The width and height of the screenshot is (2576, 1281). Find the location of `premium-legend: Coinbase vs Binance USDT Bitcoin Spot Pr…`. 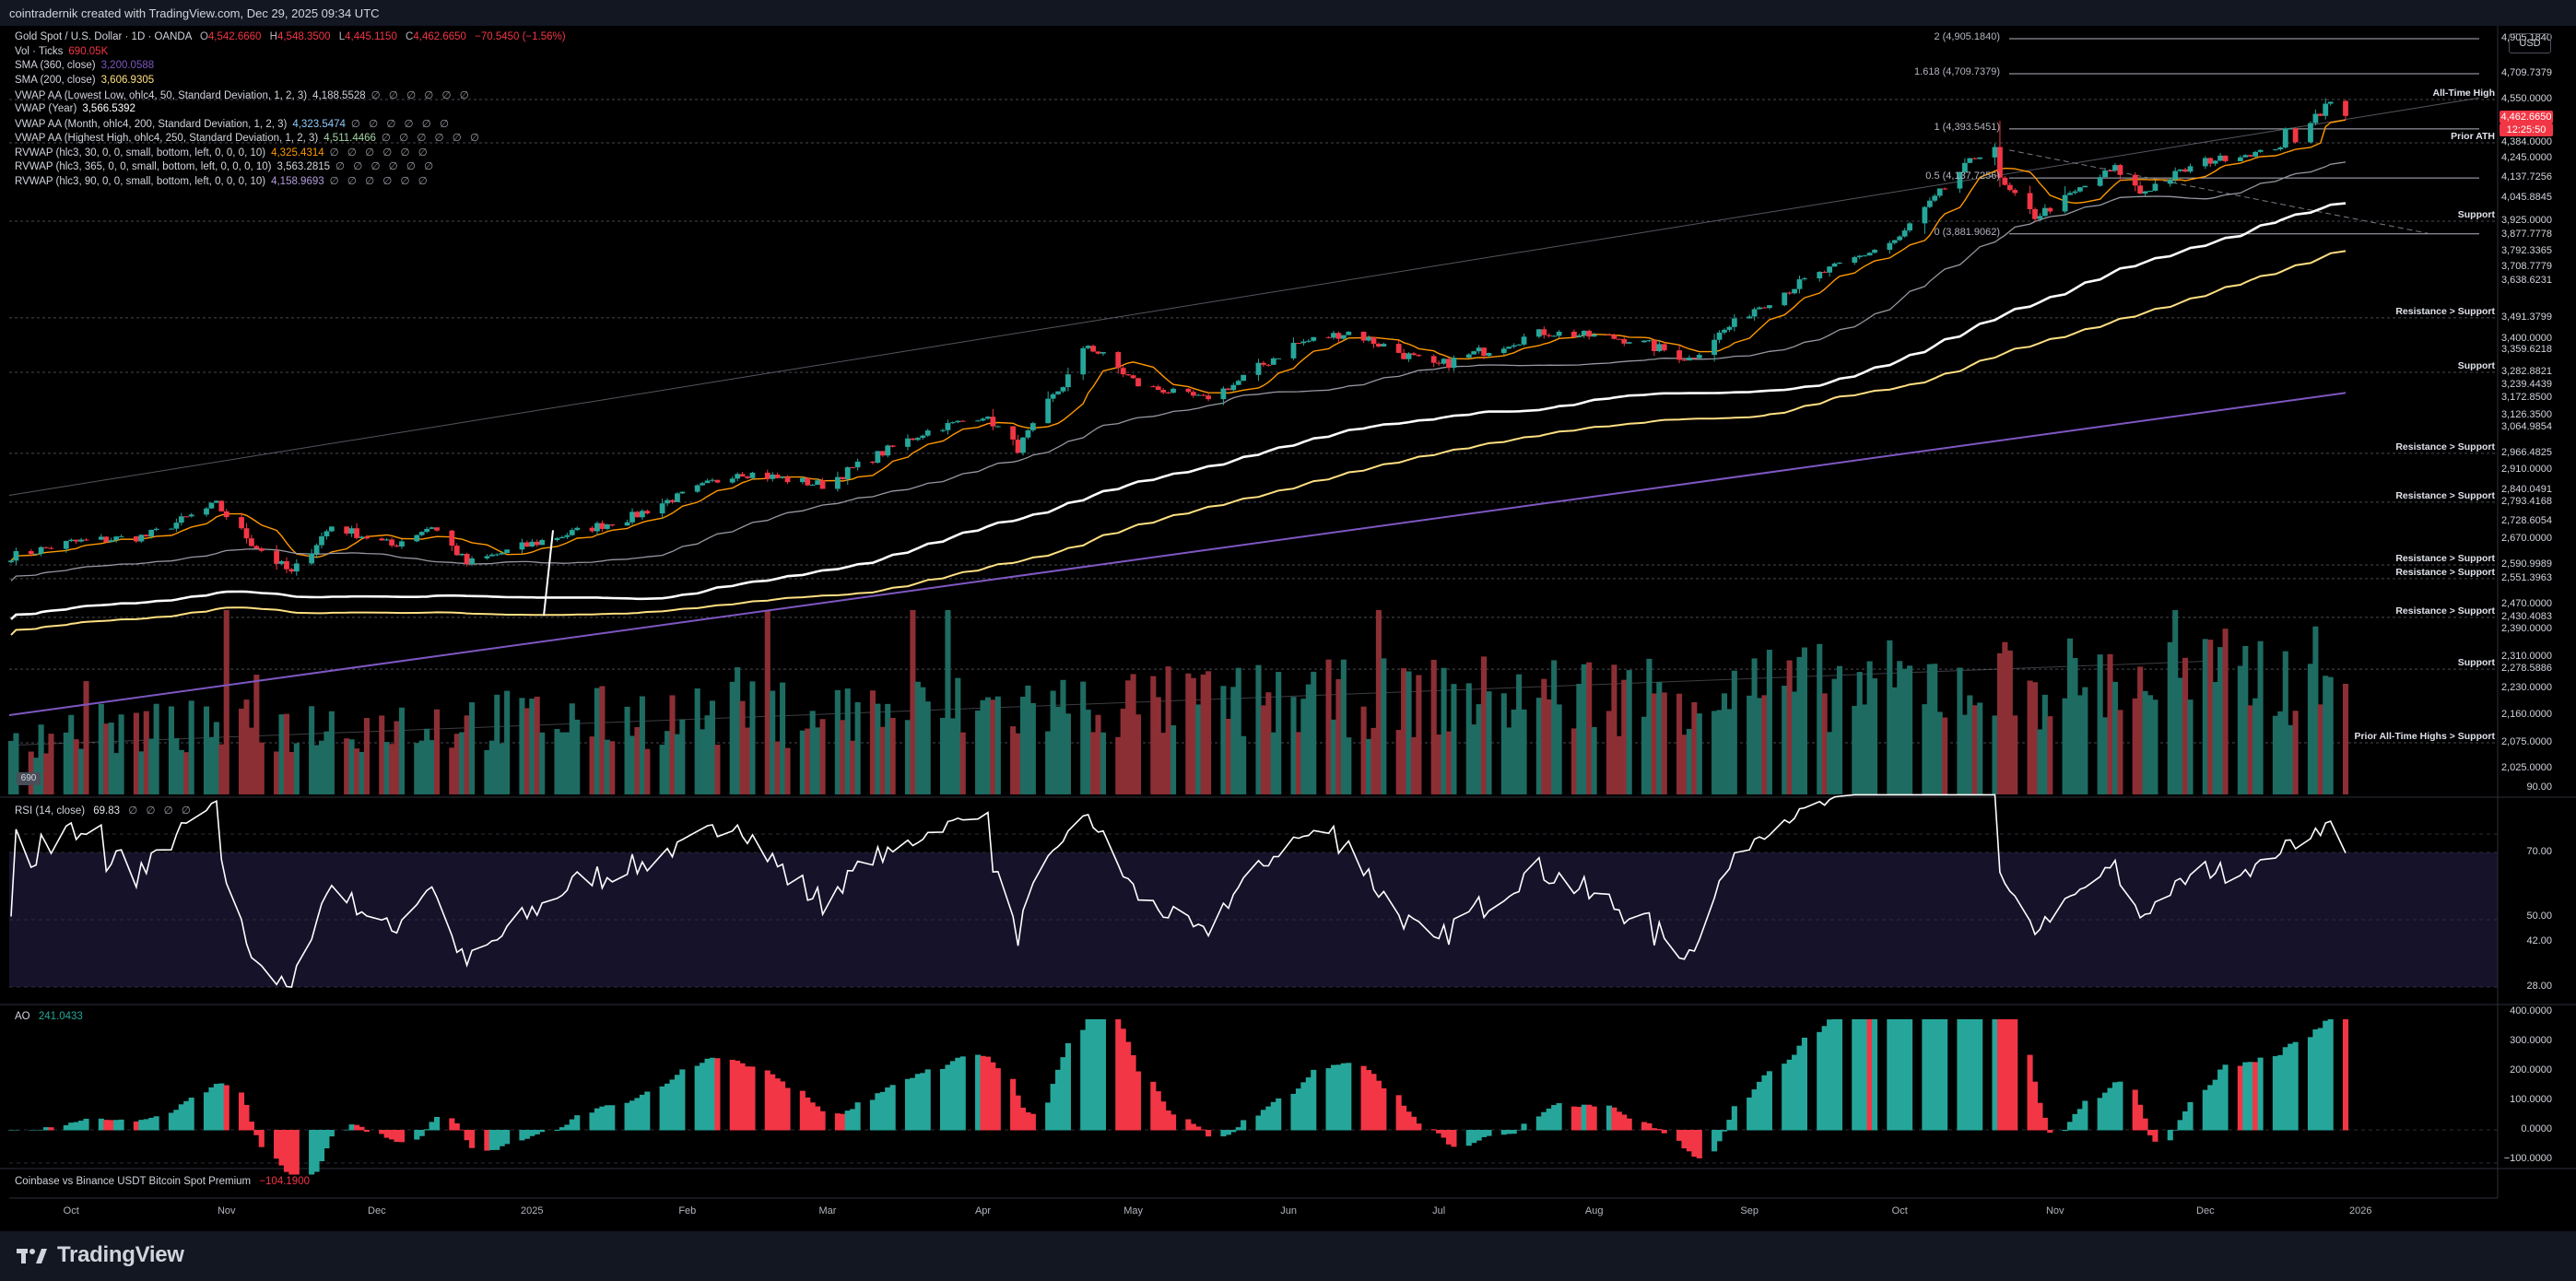

premium-legend: Coinbase vs Binance USDT Bitcoin Spot Pr… is located at coordinates (162, 1181).